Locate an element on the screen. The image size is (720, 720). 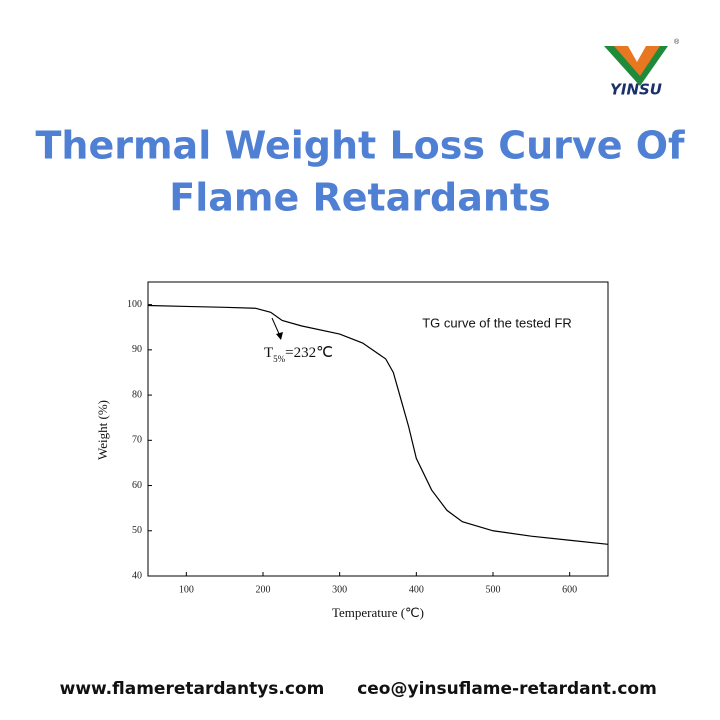
marker-label-main: T is located at coordinates (268, 353).